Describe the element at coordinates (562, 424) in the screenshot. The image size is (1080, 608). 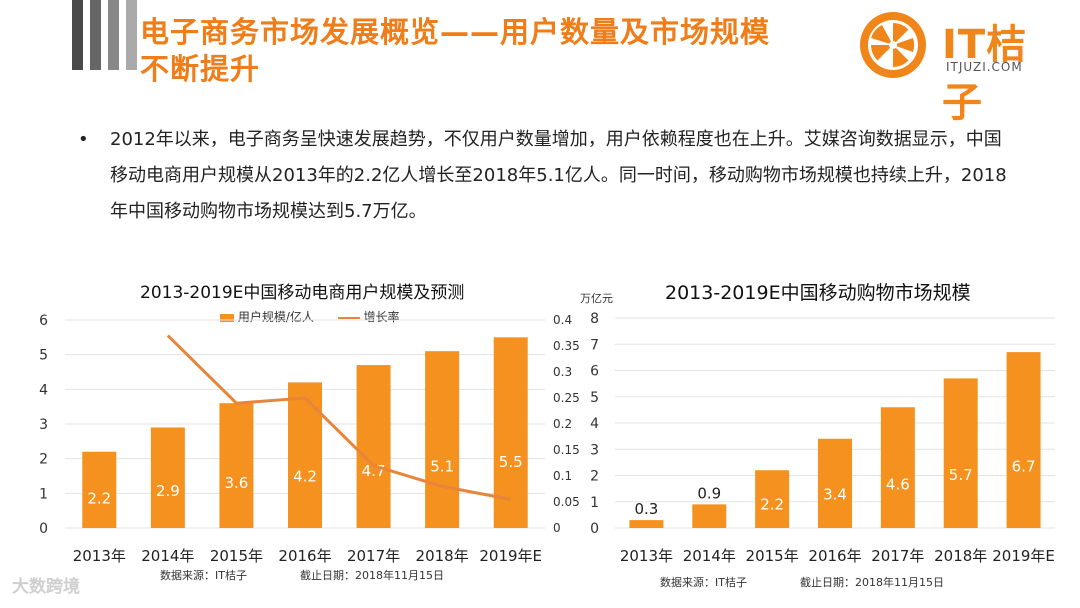
I see `y2-tick-label: 0.2` at that location.